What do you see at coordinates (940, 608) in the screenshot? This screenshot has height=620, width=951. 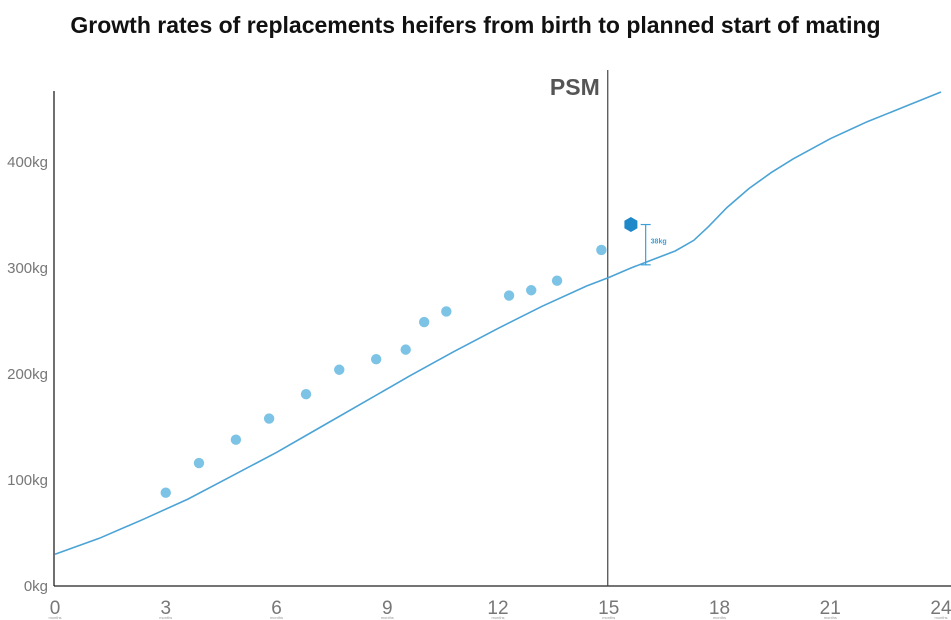 I see `x-tick-label: 24` at bounding box center [940, 608].